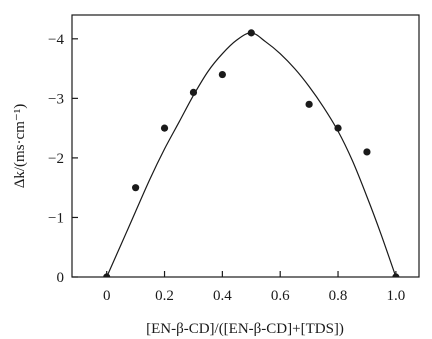 The height and width of the screenshot is (339, 432). What do you see at coordinates (254, 287) in the screenshot?
I see `x-axis: 0 0.2 0.4 0.6 0.8 1.0` at bounding box center [254, 287].